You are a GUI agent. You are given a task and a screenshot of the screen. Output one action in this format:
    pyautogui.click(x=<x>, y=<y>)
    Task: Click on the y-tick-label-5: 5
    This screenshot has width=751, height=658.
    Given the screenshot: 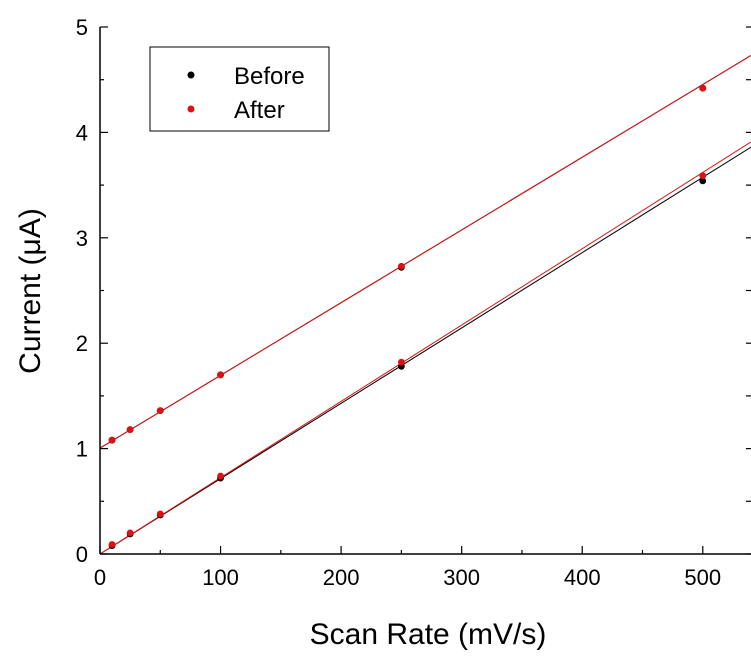 What is the action you would take?
    pyautogui.click(x=82, y=27)
    